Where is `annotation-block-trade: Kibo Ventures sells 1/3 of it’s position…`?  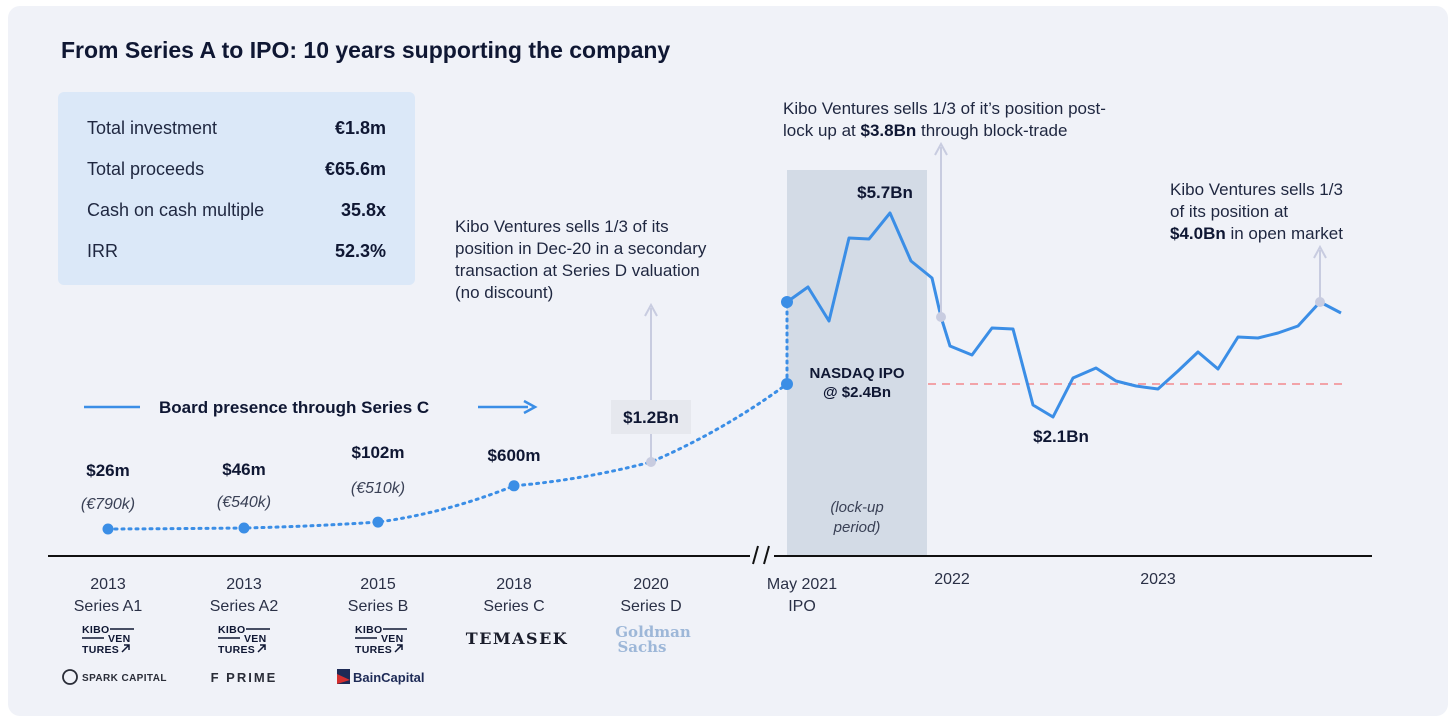
annotation-block-trade: Kibo Ventures sells 1/3 of it’s position… is located at coordinates (944, 119).